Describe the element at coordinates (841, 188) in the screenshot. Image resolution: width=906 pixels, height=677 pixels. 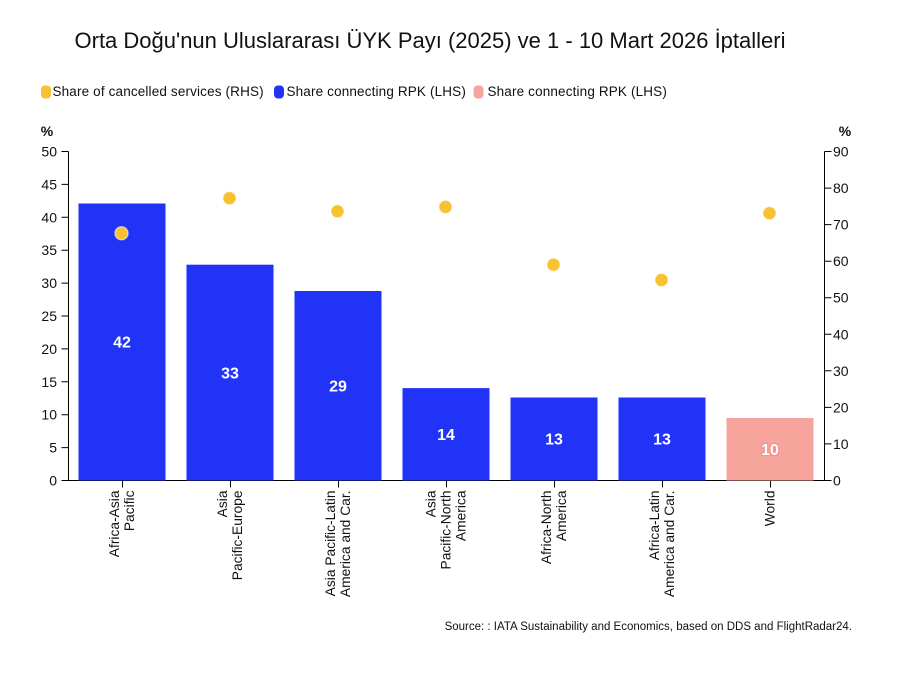
I see `svg-text: 80` at that location.